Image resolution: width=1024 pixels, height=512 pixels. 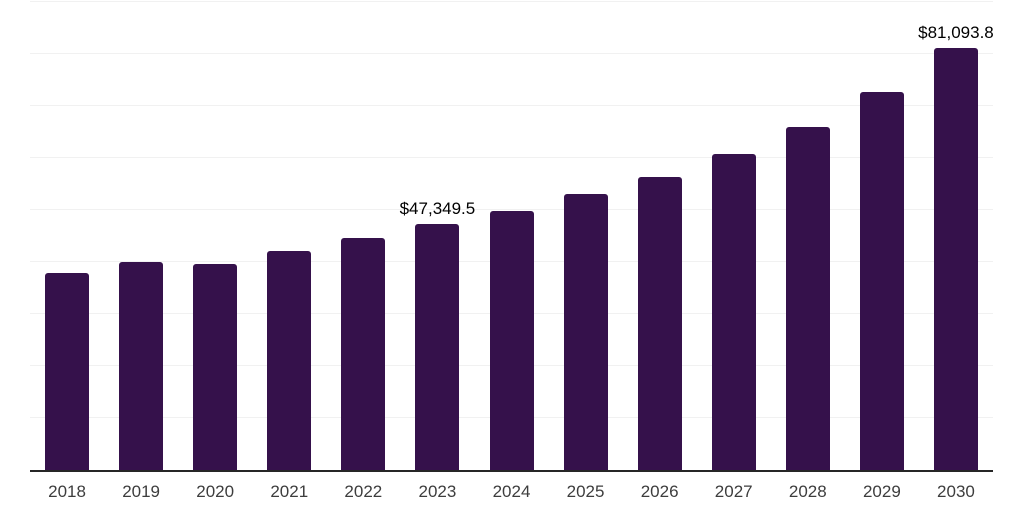 What do you see at coordinates (585, 491) in the screenshot?
I see `x-axis-label-2025: 2025` at bounding box center [585, 491].